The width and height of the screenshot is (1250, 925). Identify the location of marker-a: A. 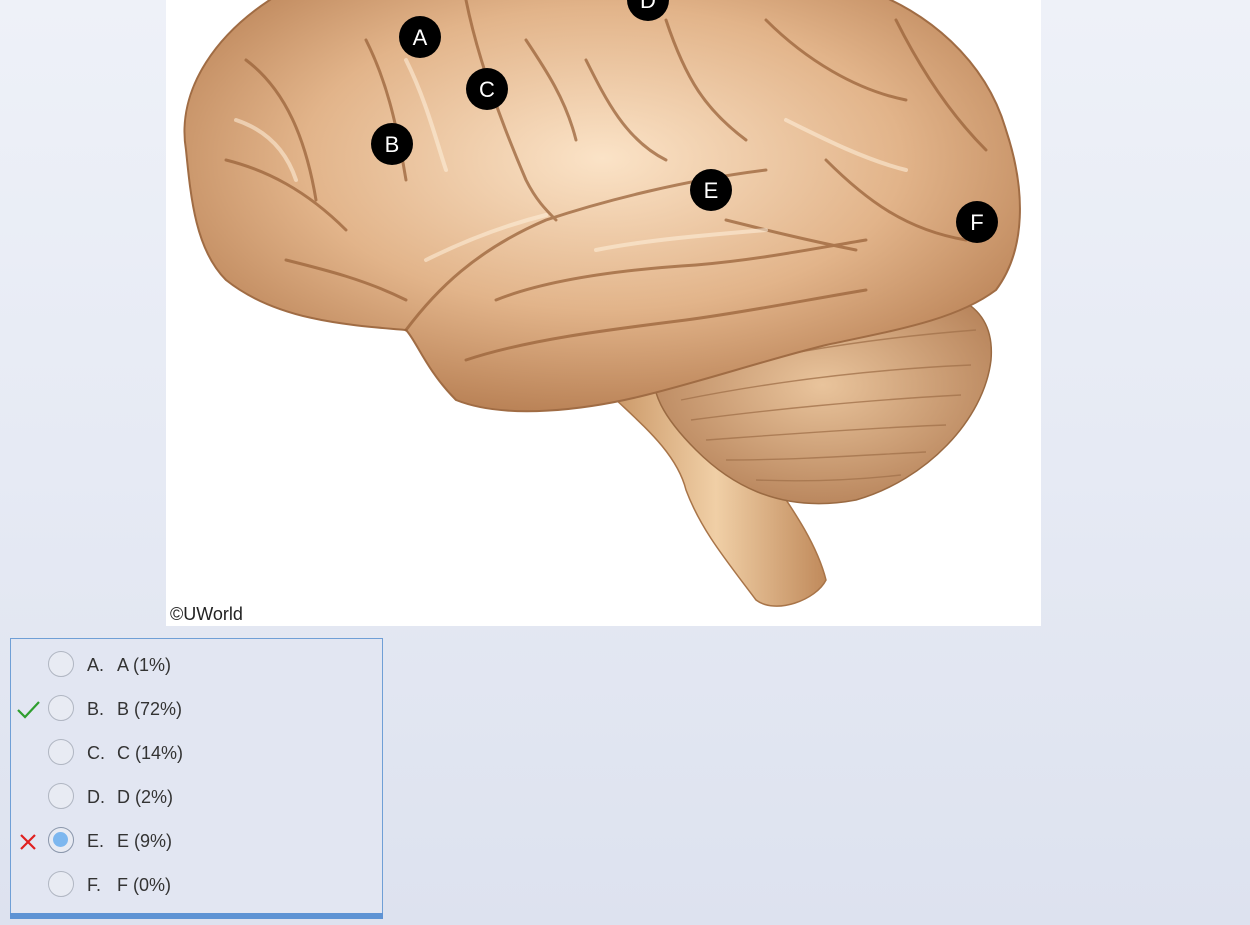
(420, 37).